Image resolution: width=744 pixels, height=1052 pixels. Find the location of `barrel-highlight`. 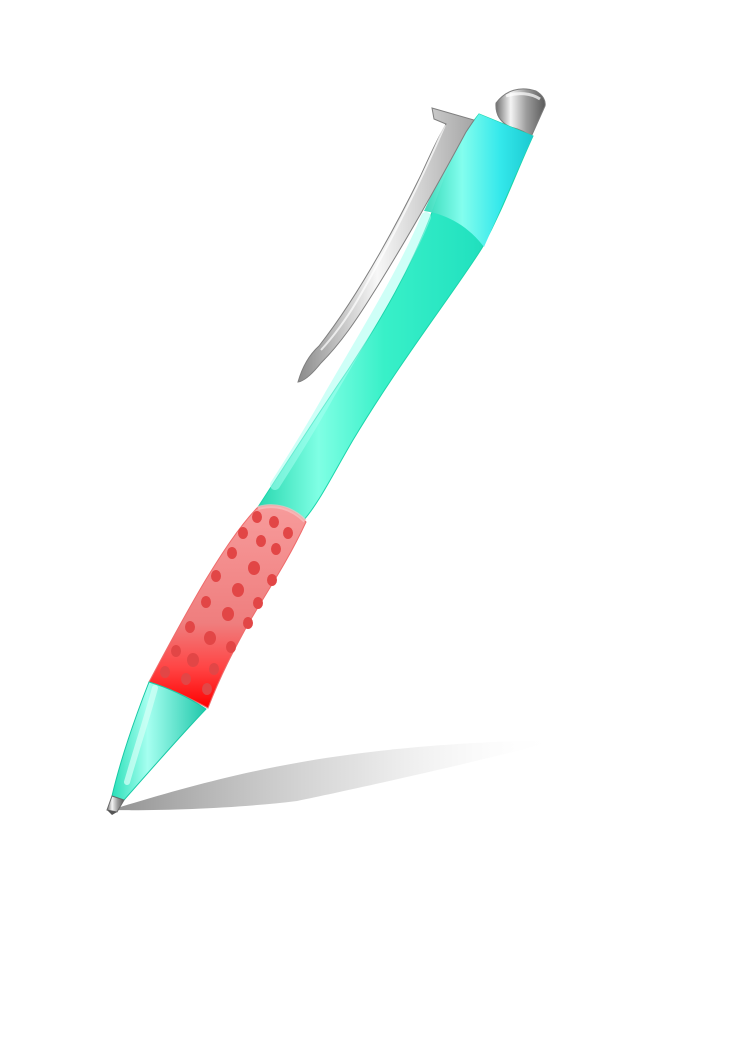

barrel-highlight is located at coordinates (350, 351).